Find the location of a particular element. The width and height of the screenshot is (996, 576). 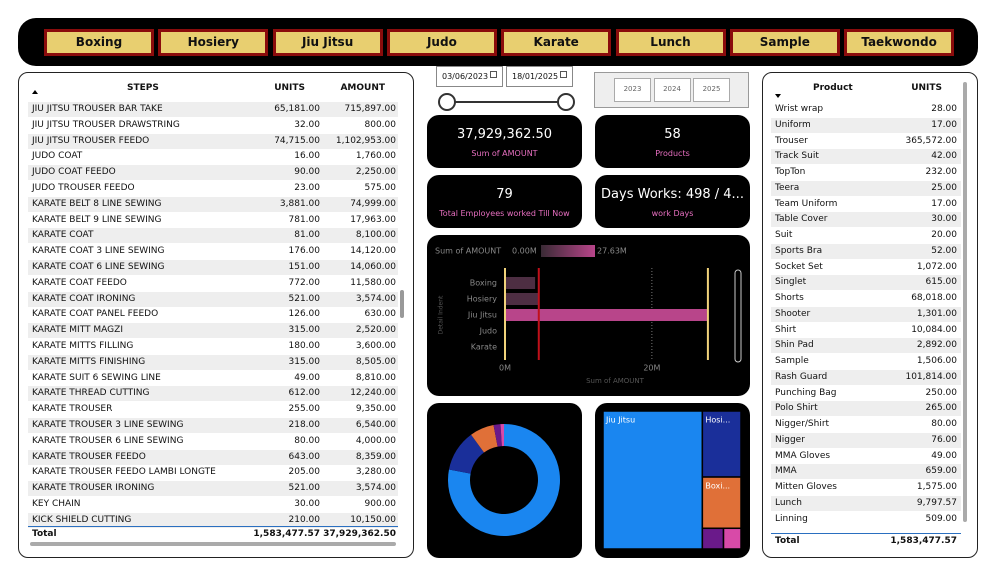

cell: 16.00 is located at coordinates (307, 156).